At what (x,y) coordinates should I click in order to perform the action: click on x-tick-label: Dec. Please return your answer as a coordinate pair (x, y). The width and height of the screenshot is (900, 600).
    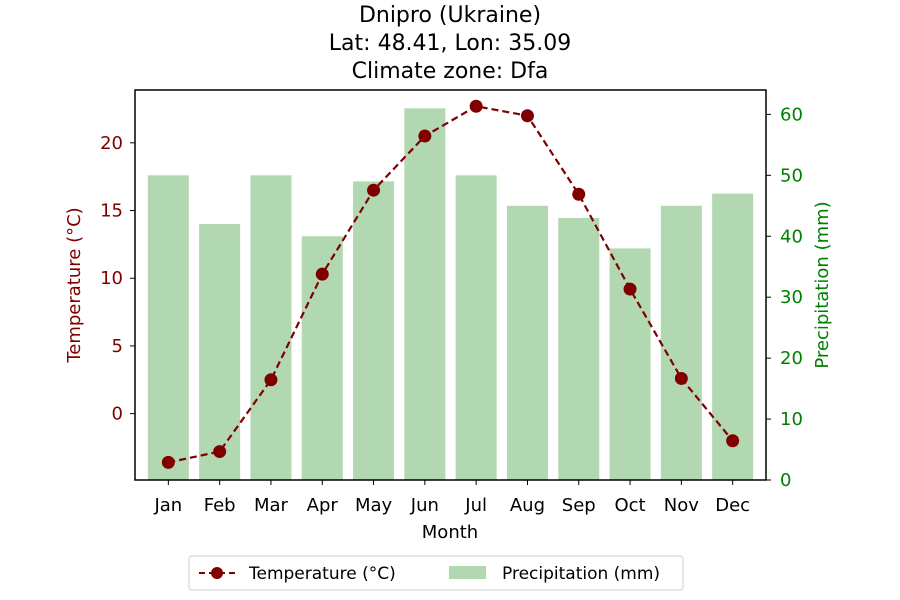
    Looking at the image, I should click on (732, 505).